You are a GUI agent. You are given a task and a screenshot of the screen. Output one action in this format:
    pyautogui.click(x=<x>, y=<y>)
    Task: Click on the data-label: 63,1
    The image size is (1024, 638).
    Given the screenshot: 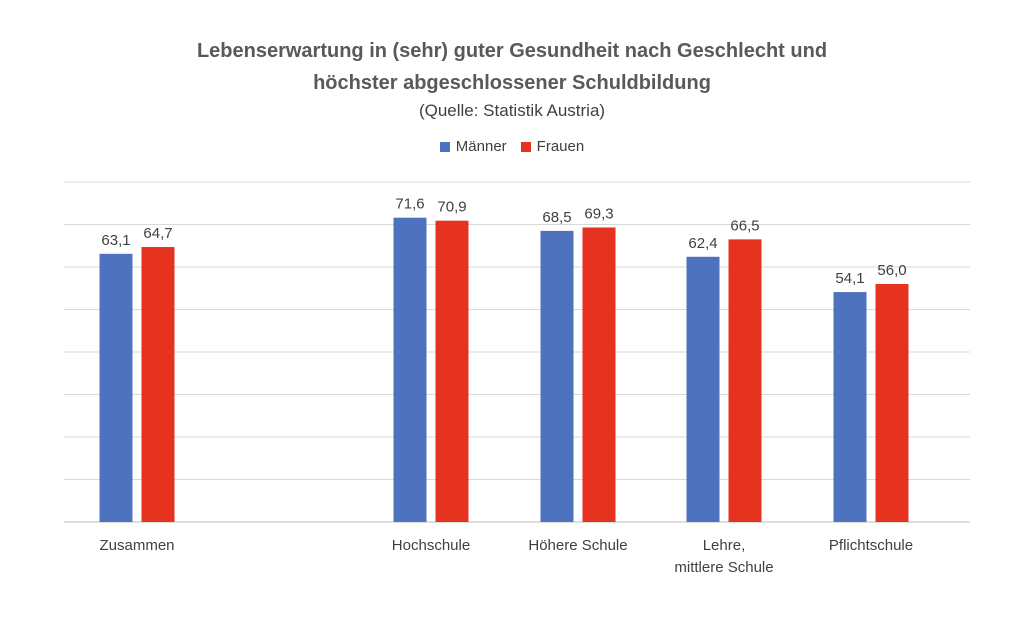 What is the action you would take?
    pyautogui.click(x=115, y=240)
    